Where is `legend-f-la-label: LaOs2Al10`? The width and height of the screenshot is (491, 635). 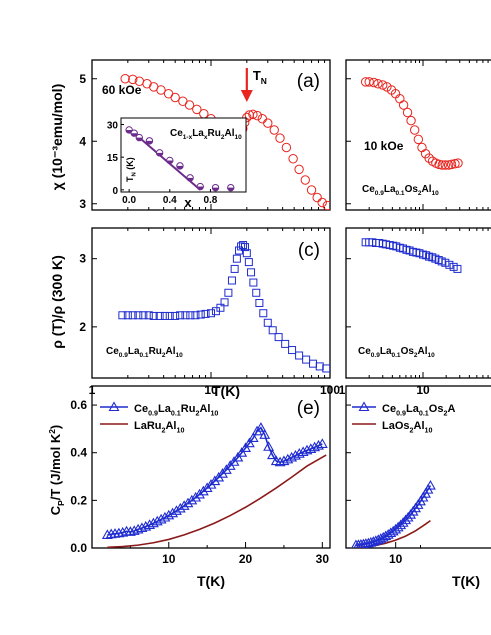 legend-f-la-label: LaOs2Al10 is located at coordinates (407, 427).